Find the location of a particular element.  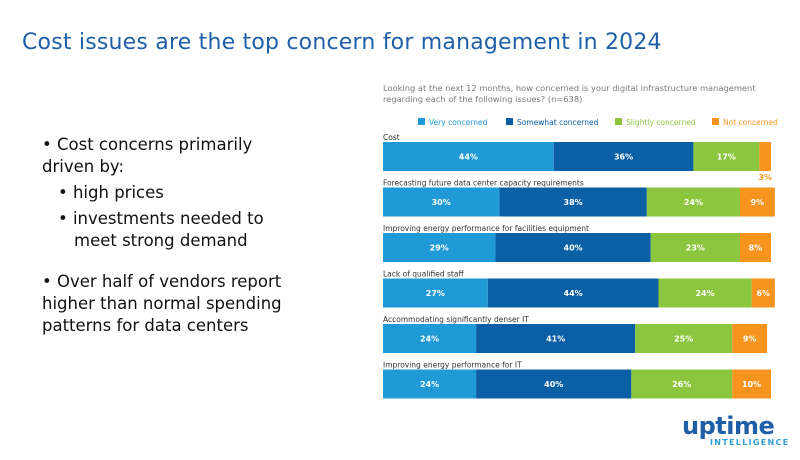

bar-value-label: 17% is located at coordinates (726, 157).